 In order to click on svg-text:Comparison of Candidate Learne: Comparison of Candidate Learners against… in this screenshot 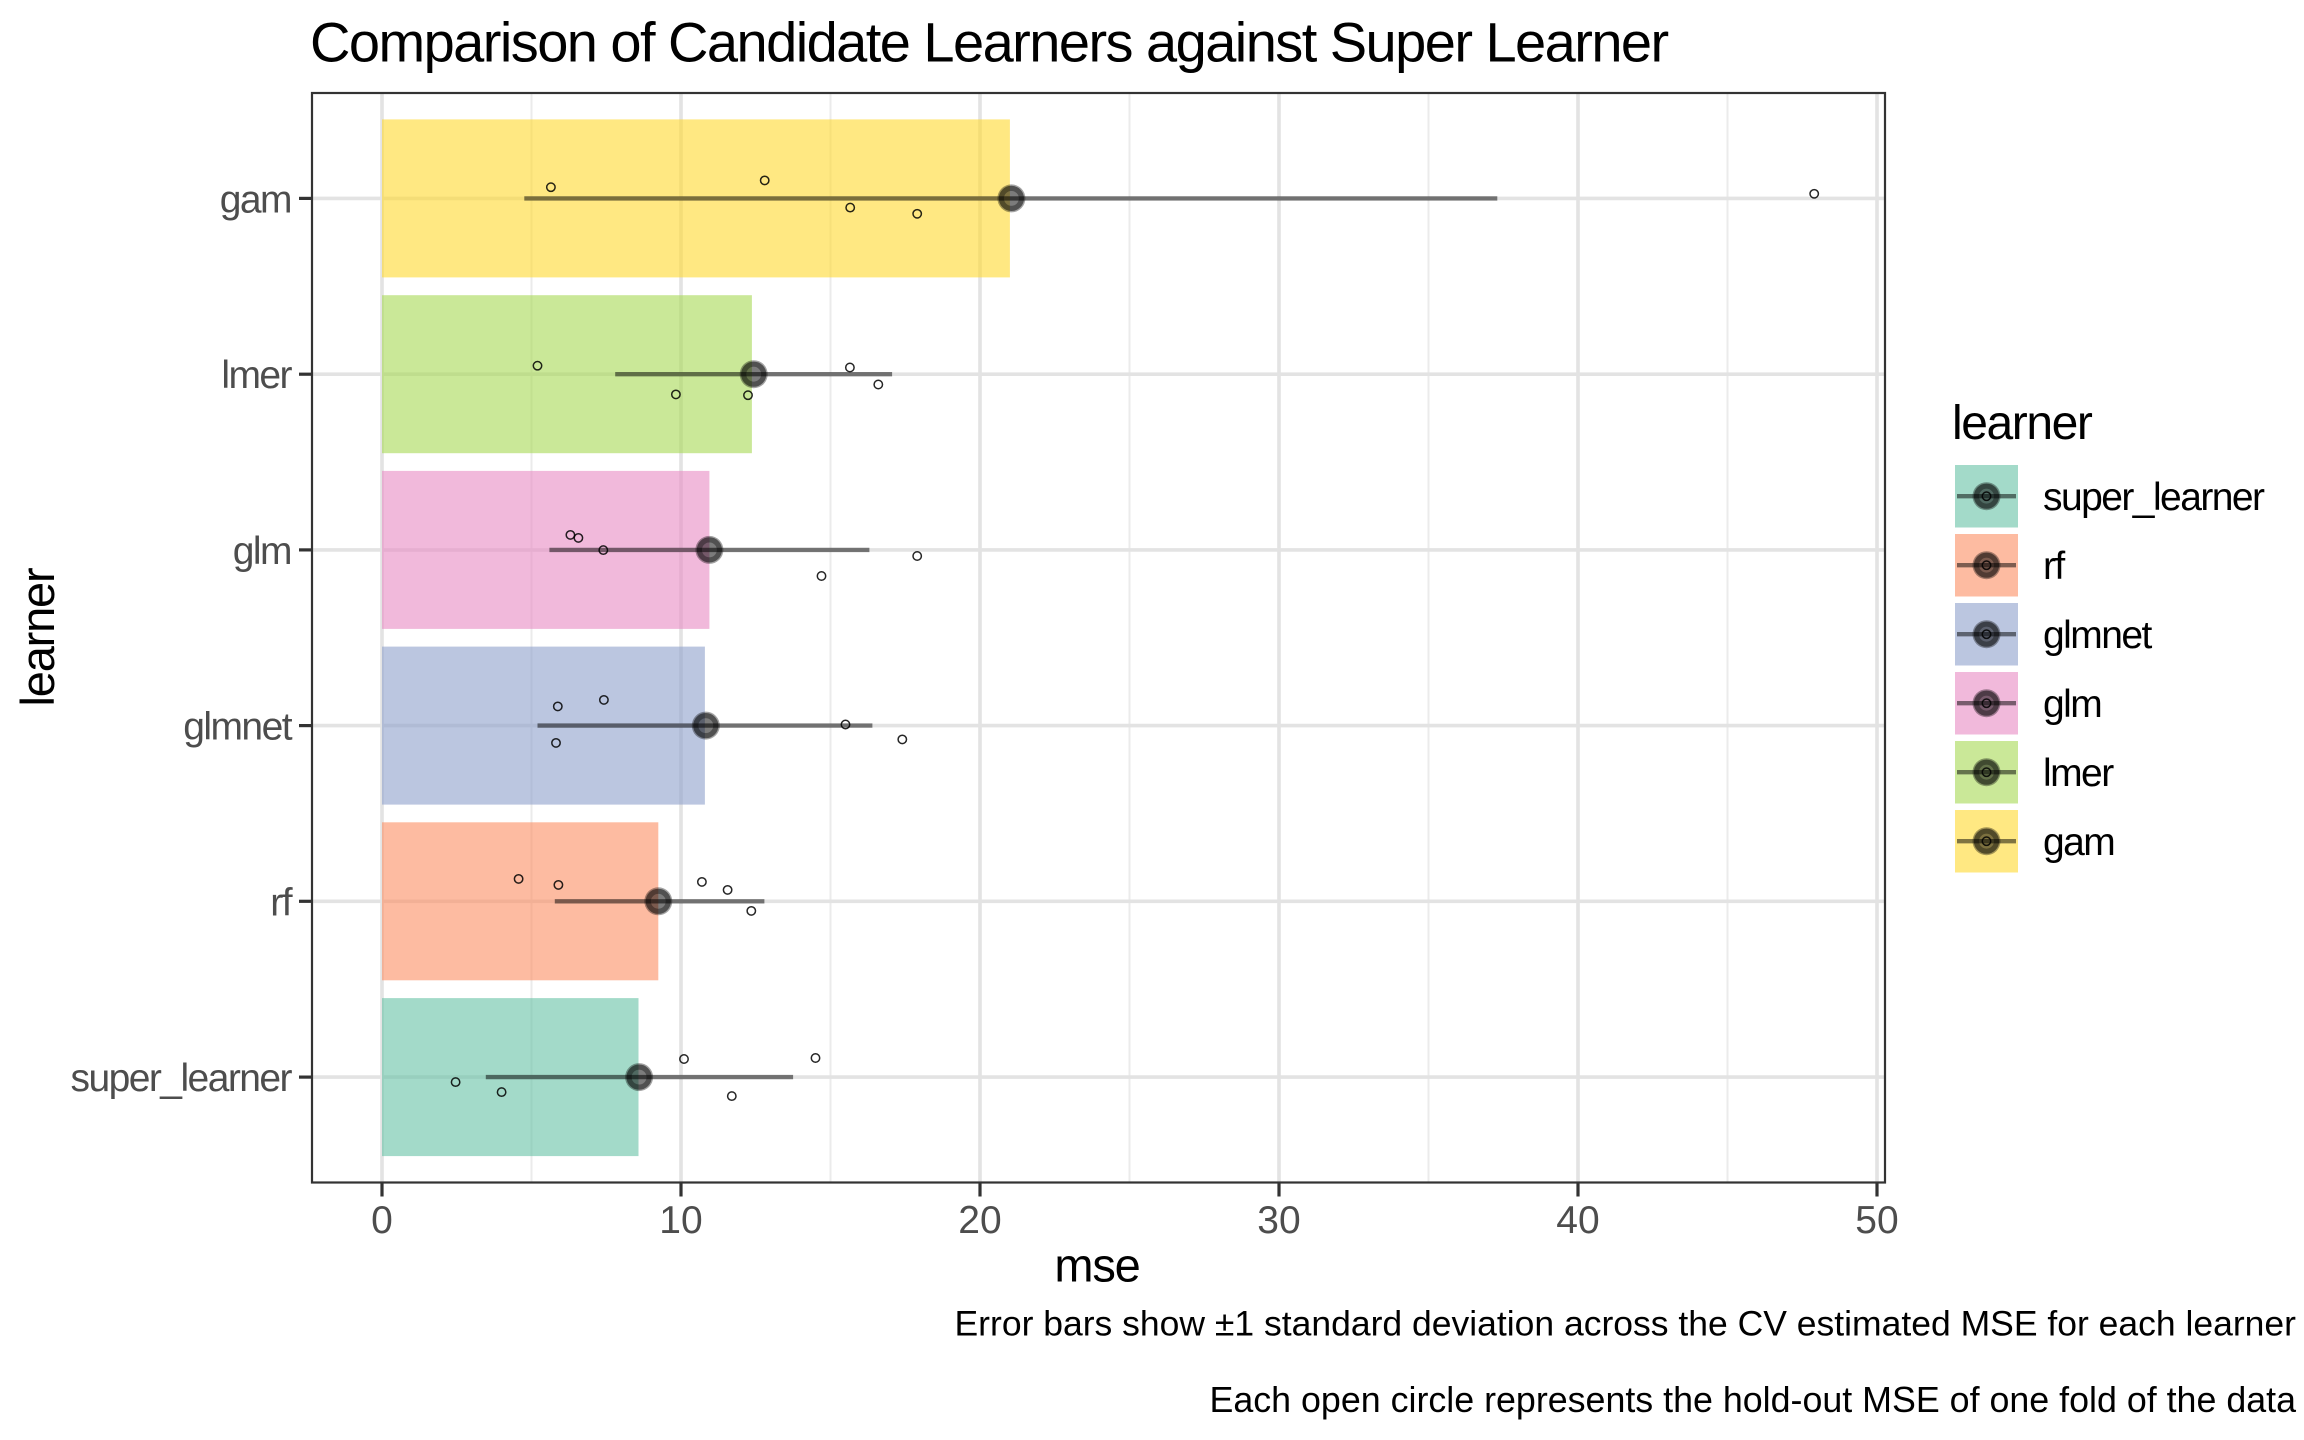, I will do `click(989, 41)`.